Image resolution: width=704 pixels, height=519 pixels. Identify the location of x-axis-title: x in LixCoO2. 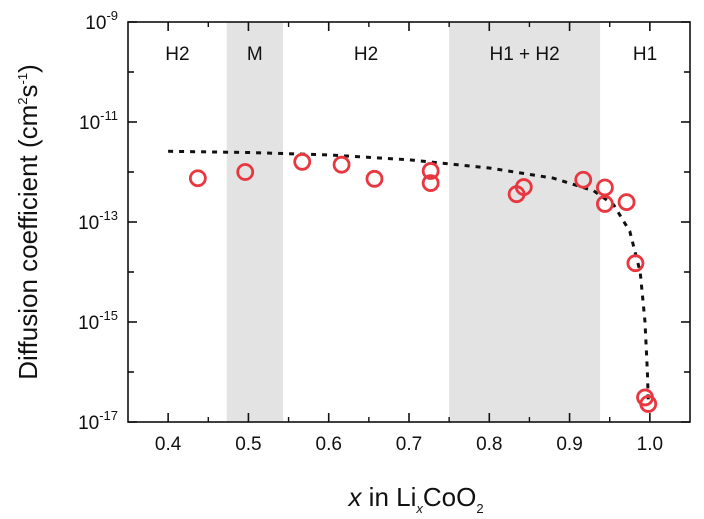
(414, 499).